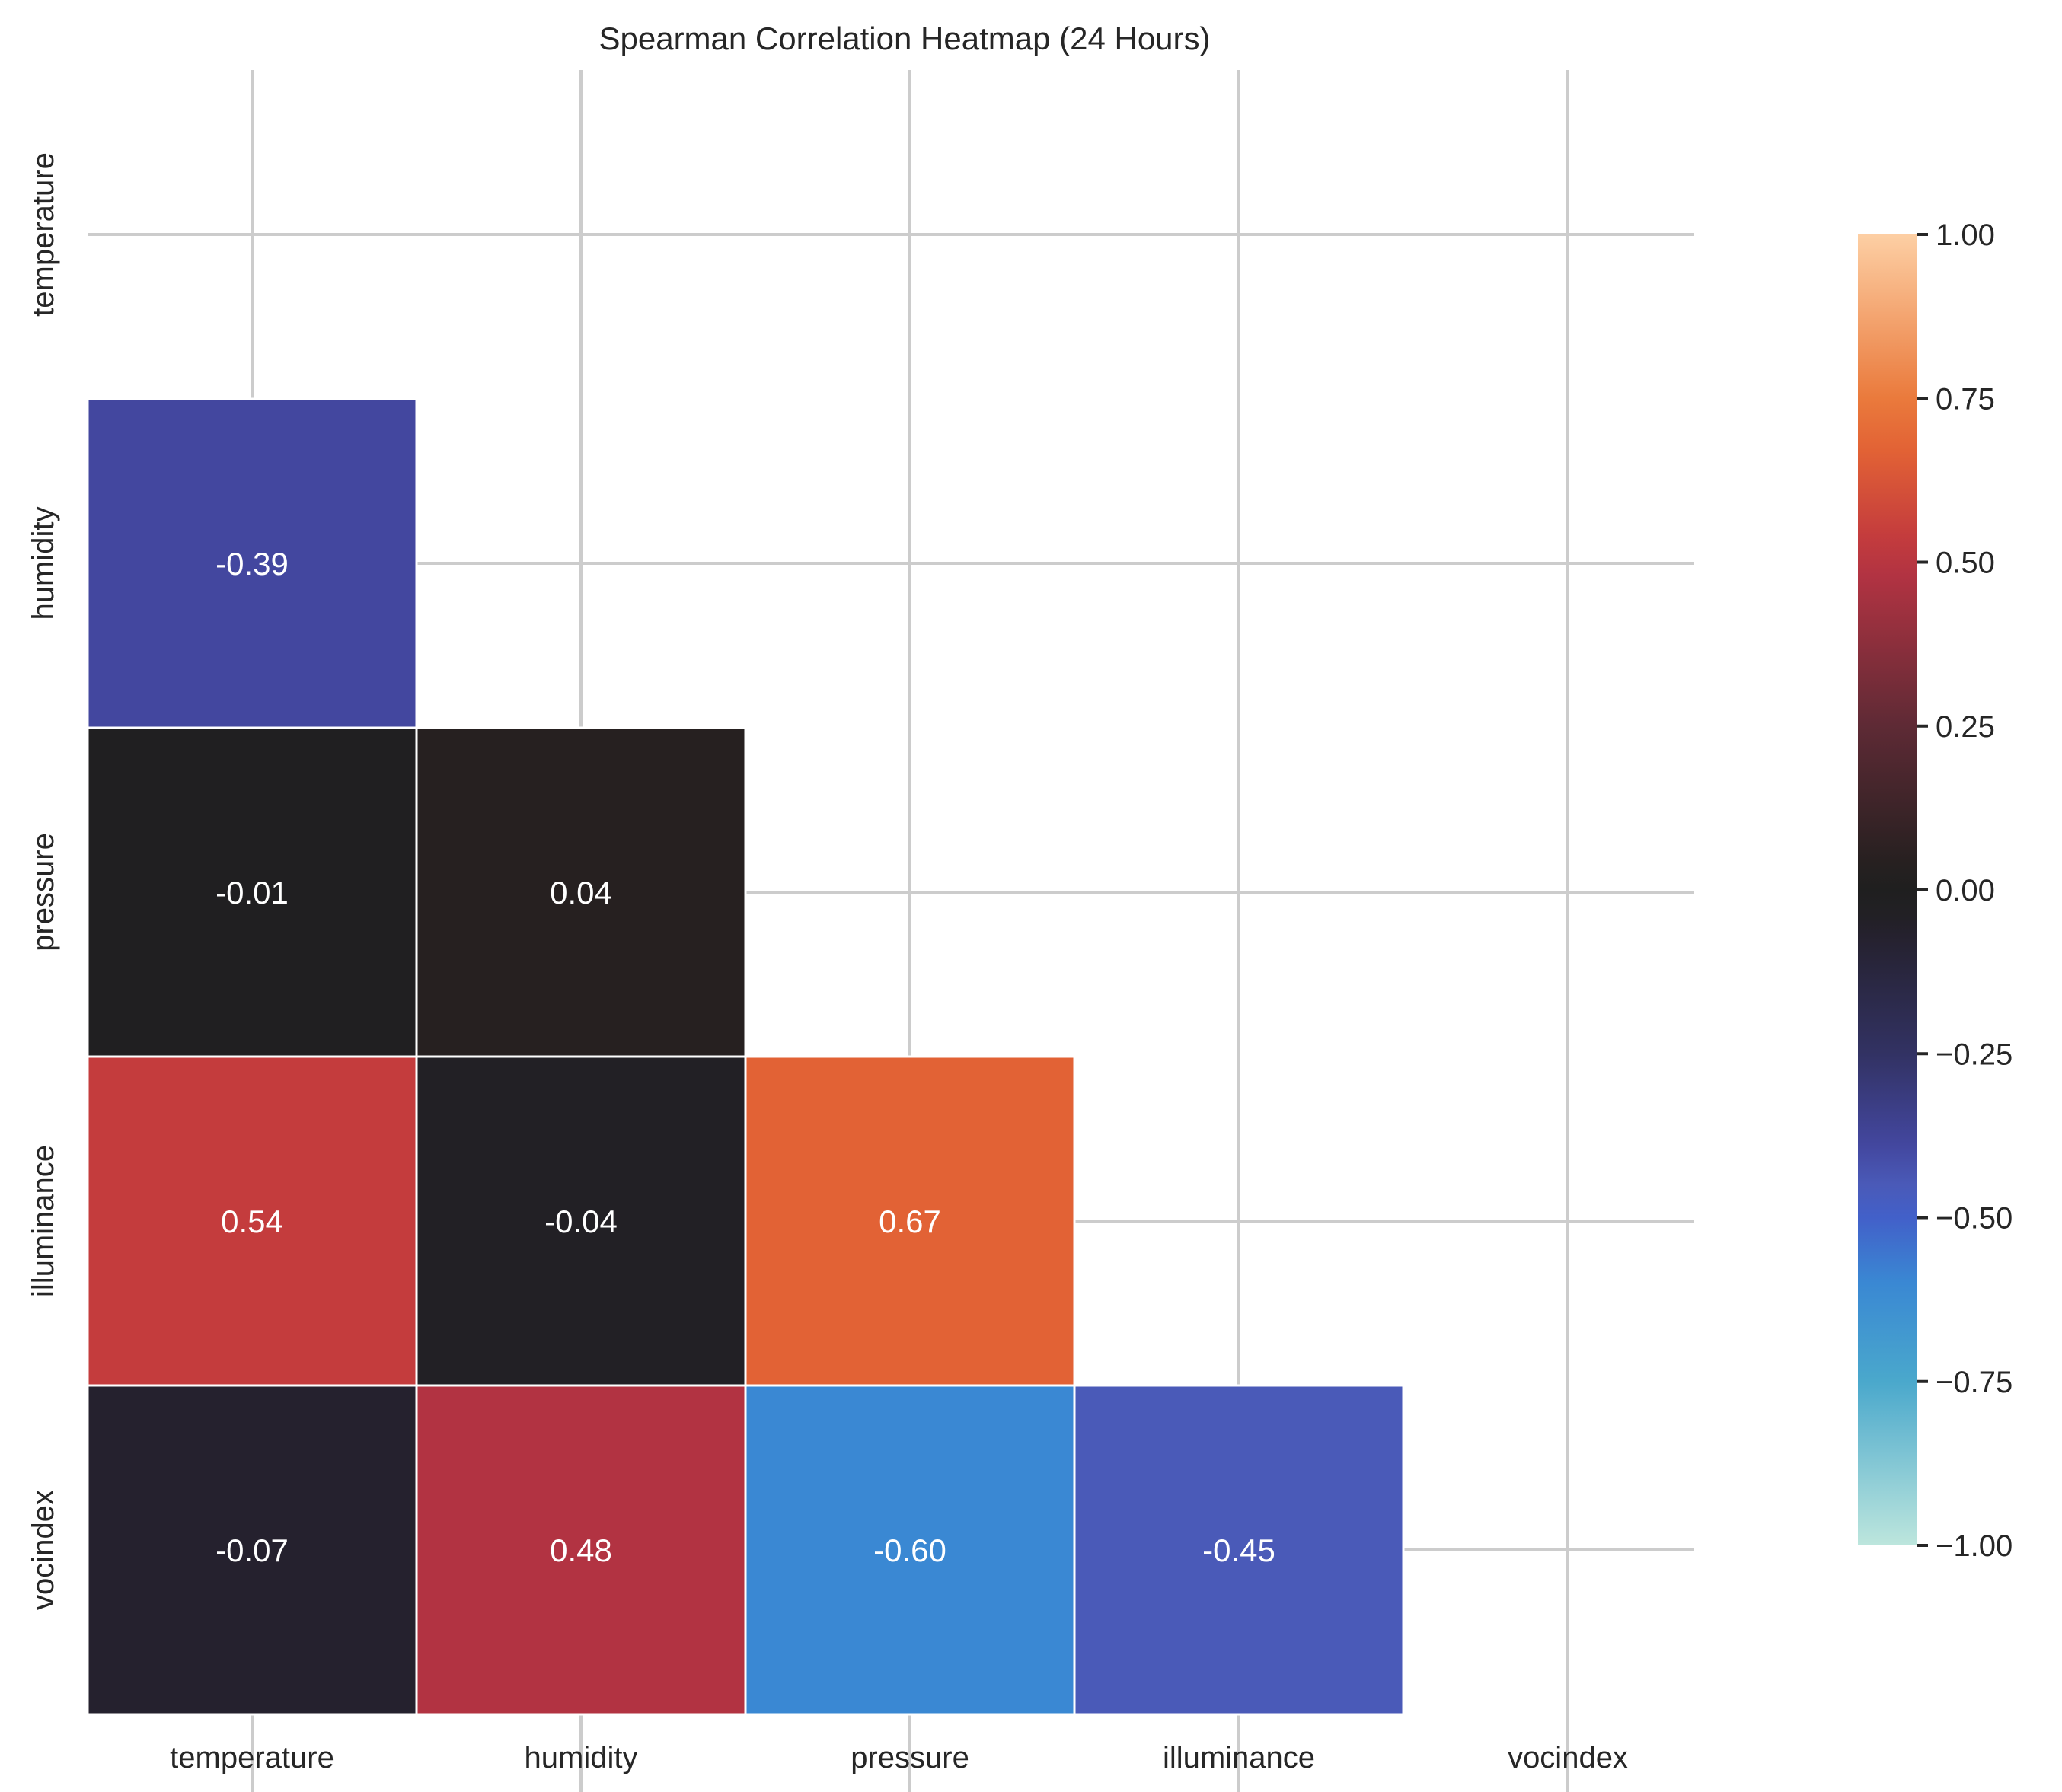  I want to click on heatmap-cell-humidity-temperature, so click(252, 563).